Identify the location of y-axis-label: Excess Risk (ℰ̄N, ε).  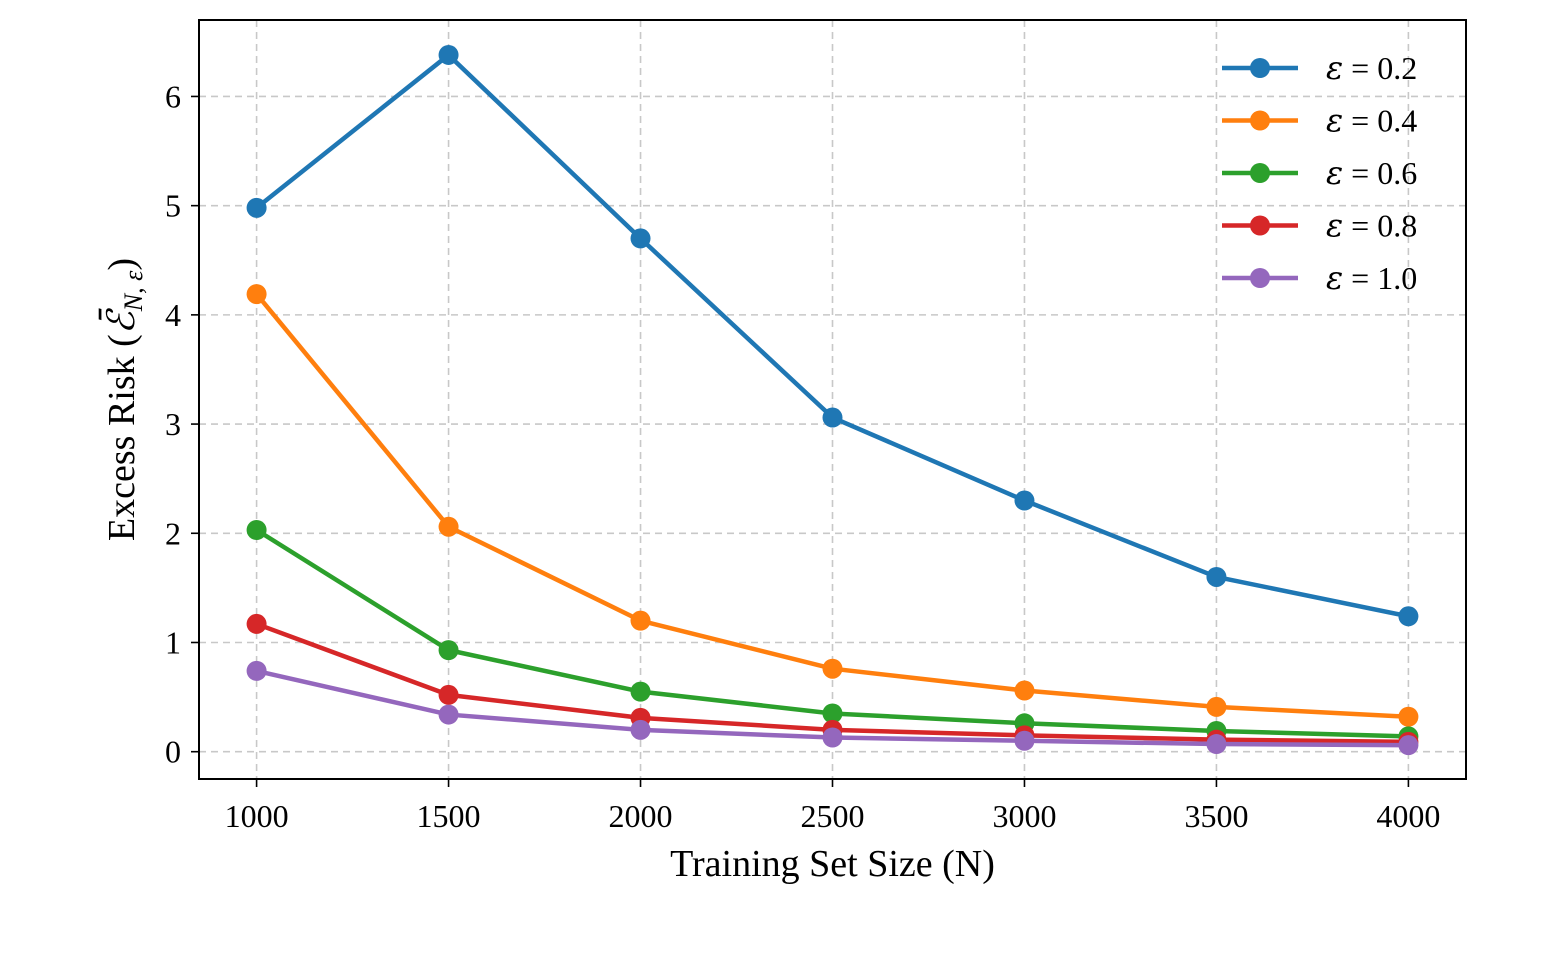
(123, 399).